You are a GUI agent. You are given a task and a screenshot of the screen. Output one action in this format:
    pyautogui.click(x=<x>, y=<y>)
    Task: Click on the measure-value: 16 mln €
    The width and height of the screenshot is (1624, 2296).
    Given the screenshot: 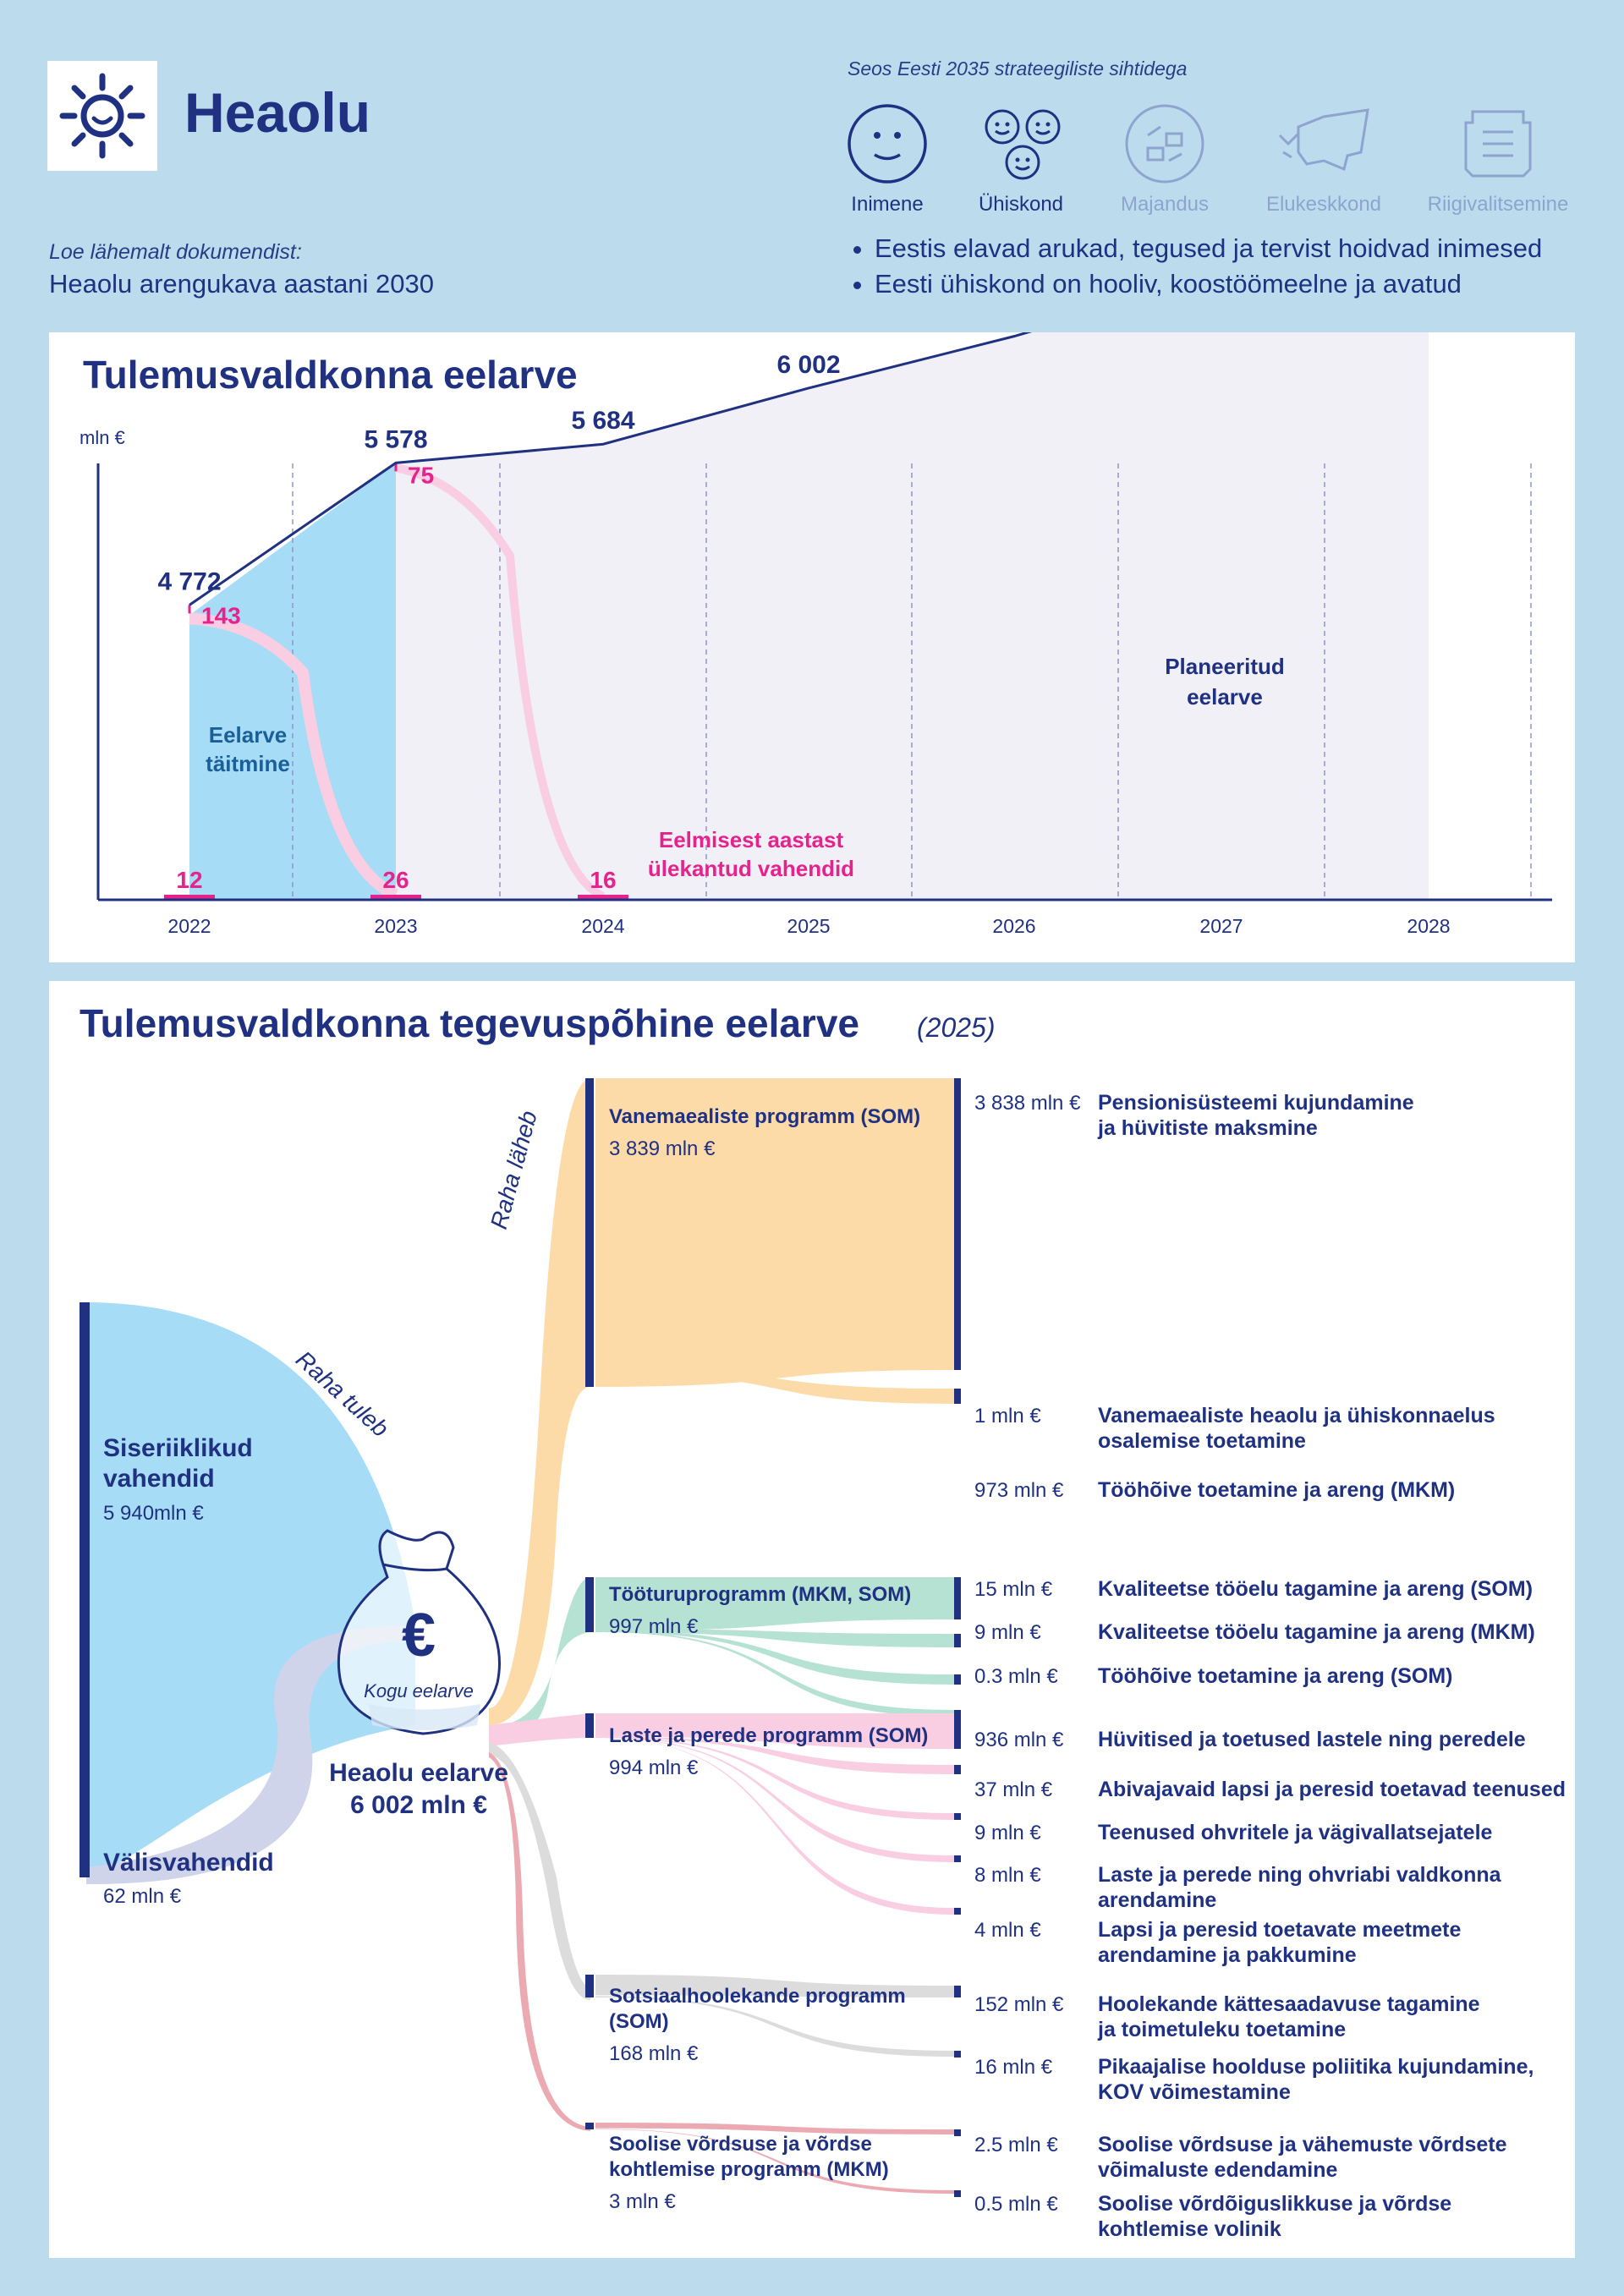 What is the action you would take?
    pyautogui.click(x=1013, y=2067)
    